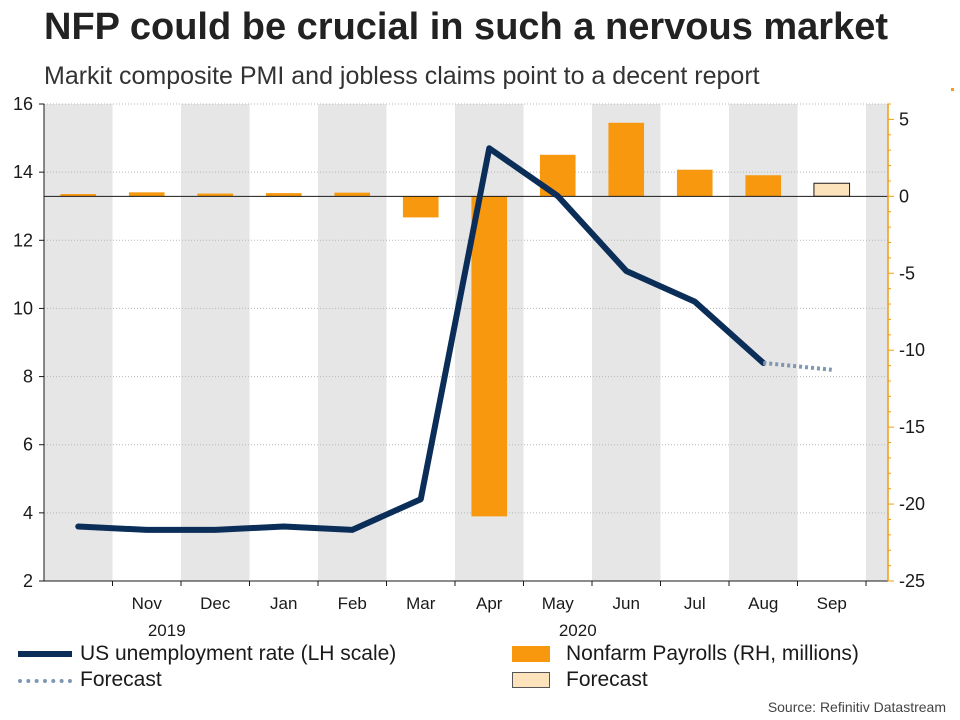 The width and height of the screenshot is (960, 720). I want to click on payrolls-bar-oct, so click(78, 195).